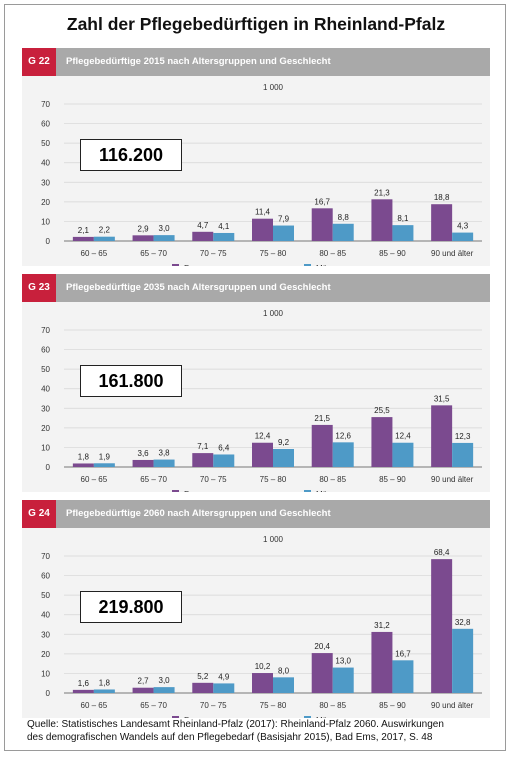 The width and height of the screenshot is (512, 757). I want to click on bar-value-label: 12,4, so click(263, 436).